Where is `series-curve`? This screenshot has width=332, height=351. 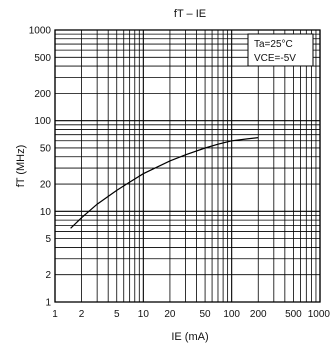 series-curve is located at coordinates (164, 183).